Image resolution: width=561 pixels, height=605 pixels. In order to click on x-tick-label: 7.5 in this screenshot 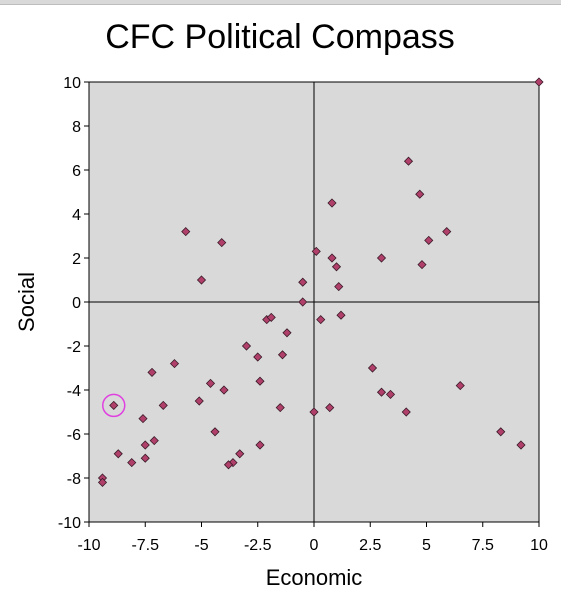, I will do `click(483, 545)`.